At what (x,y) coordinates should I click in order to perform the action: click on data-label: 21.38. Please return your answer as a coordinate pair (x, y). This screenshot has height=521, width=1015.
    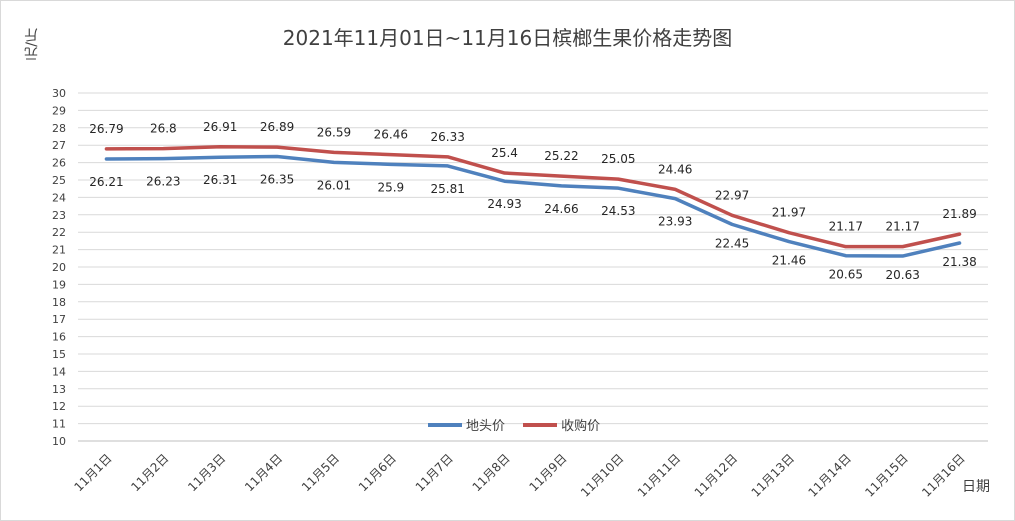
    Looking at the image, I should click on (959, 262).